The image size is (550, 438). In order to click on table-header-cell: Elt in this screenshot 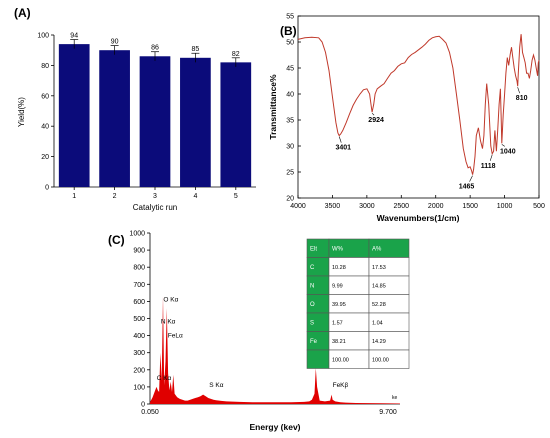, I will do `click(313, 249)`.